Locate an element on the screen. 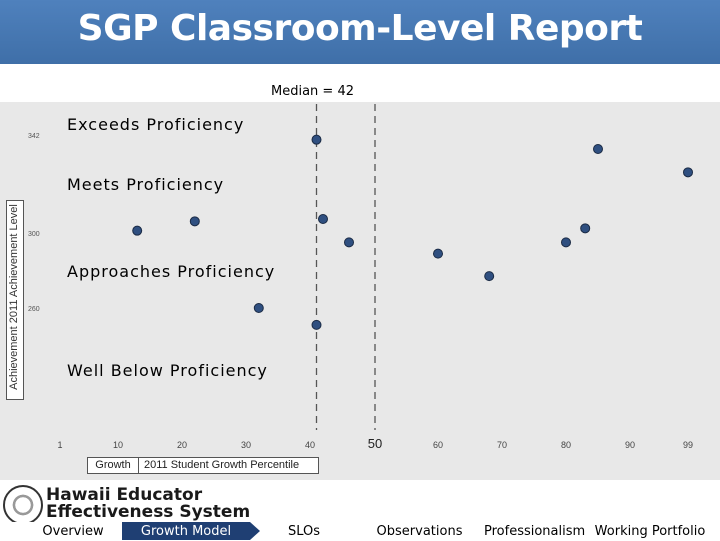  level-label-well-below: Well Below Proficiency is located at coordinates (167, 370).